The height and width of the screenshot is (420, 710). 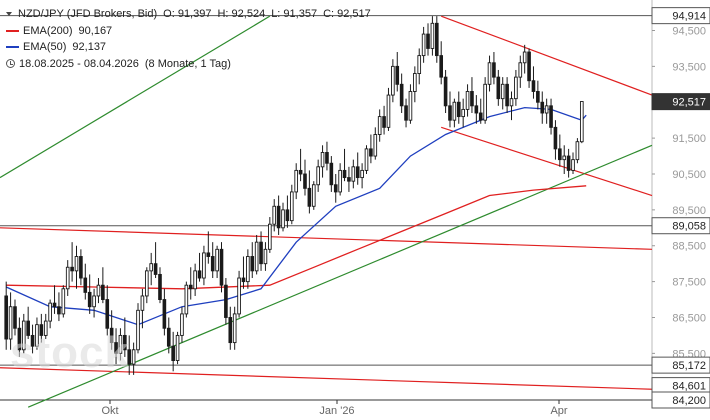 I want to click on y-tick-label: 91,500, so click(x=689, y=139).